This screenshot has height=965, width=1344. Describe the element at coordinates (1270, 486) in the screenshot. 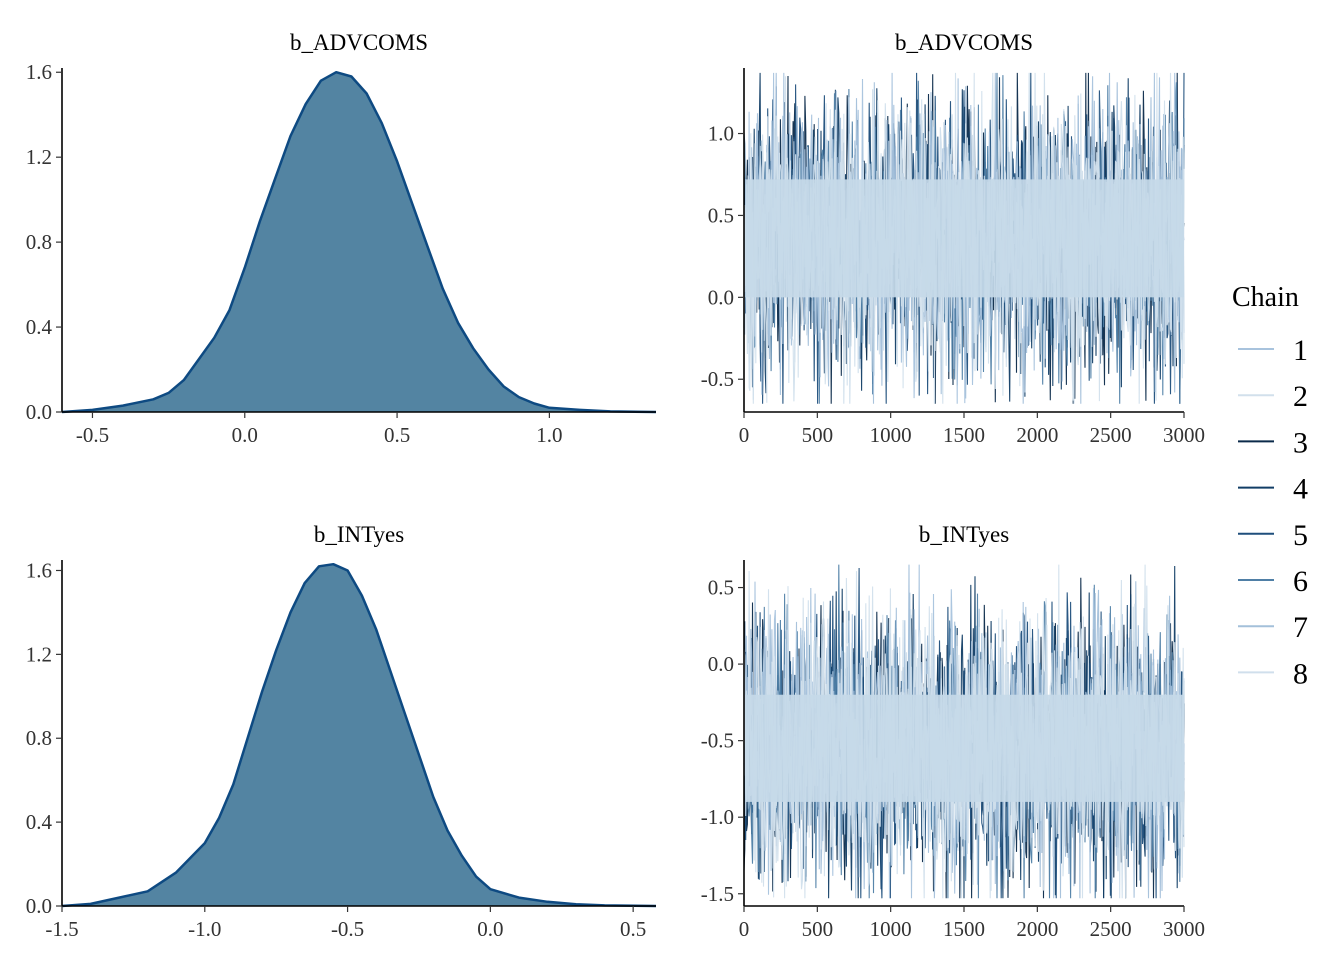

I see `legend: Chain 1 2 3 4 5 6 7 8` at that location.